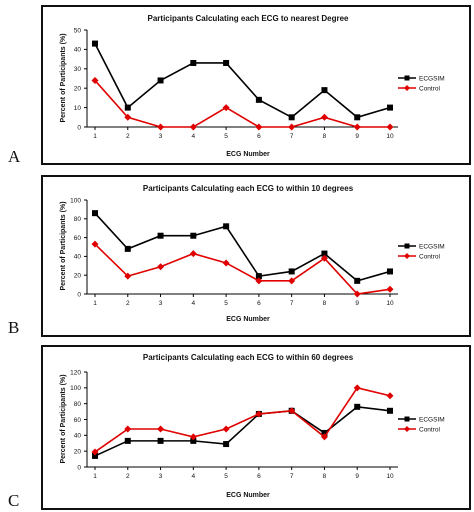 The image size is (474, 512). What do you see at coordinates (78, 69) in the screenshot?
I see `y-tick-label: 30` at bounding box center [78, 69].